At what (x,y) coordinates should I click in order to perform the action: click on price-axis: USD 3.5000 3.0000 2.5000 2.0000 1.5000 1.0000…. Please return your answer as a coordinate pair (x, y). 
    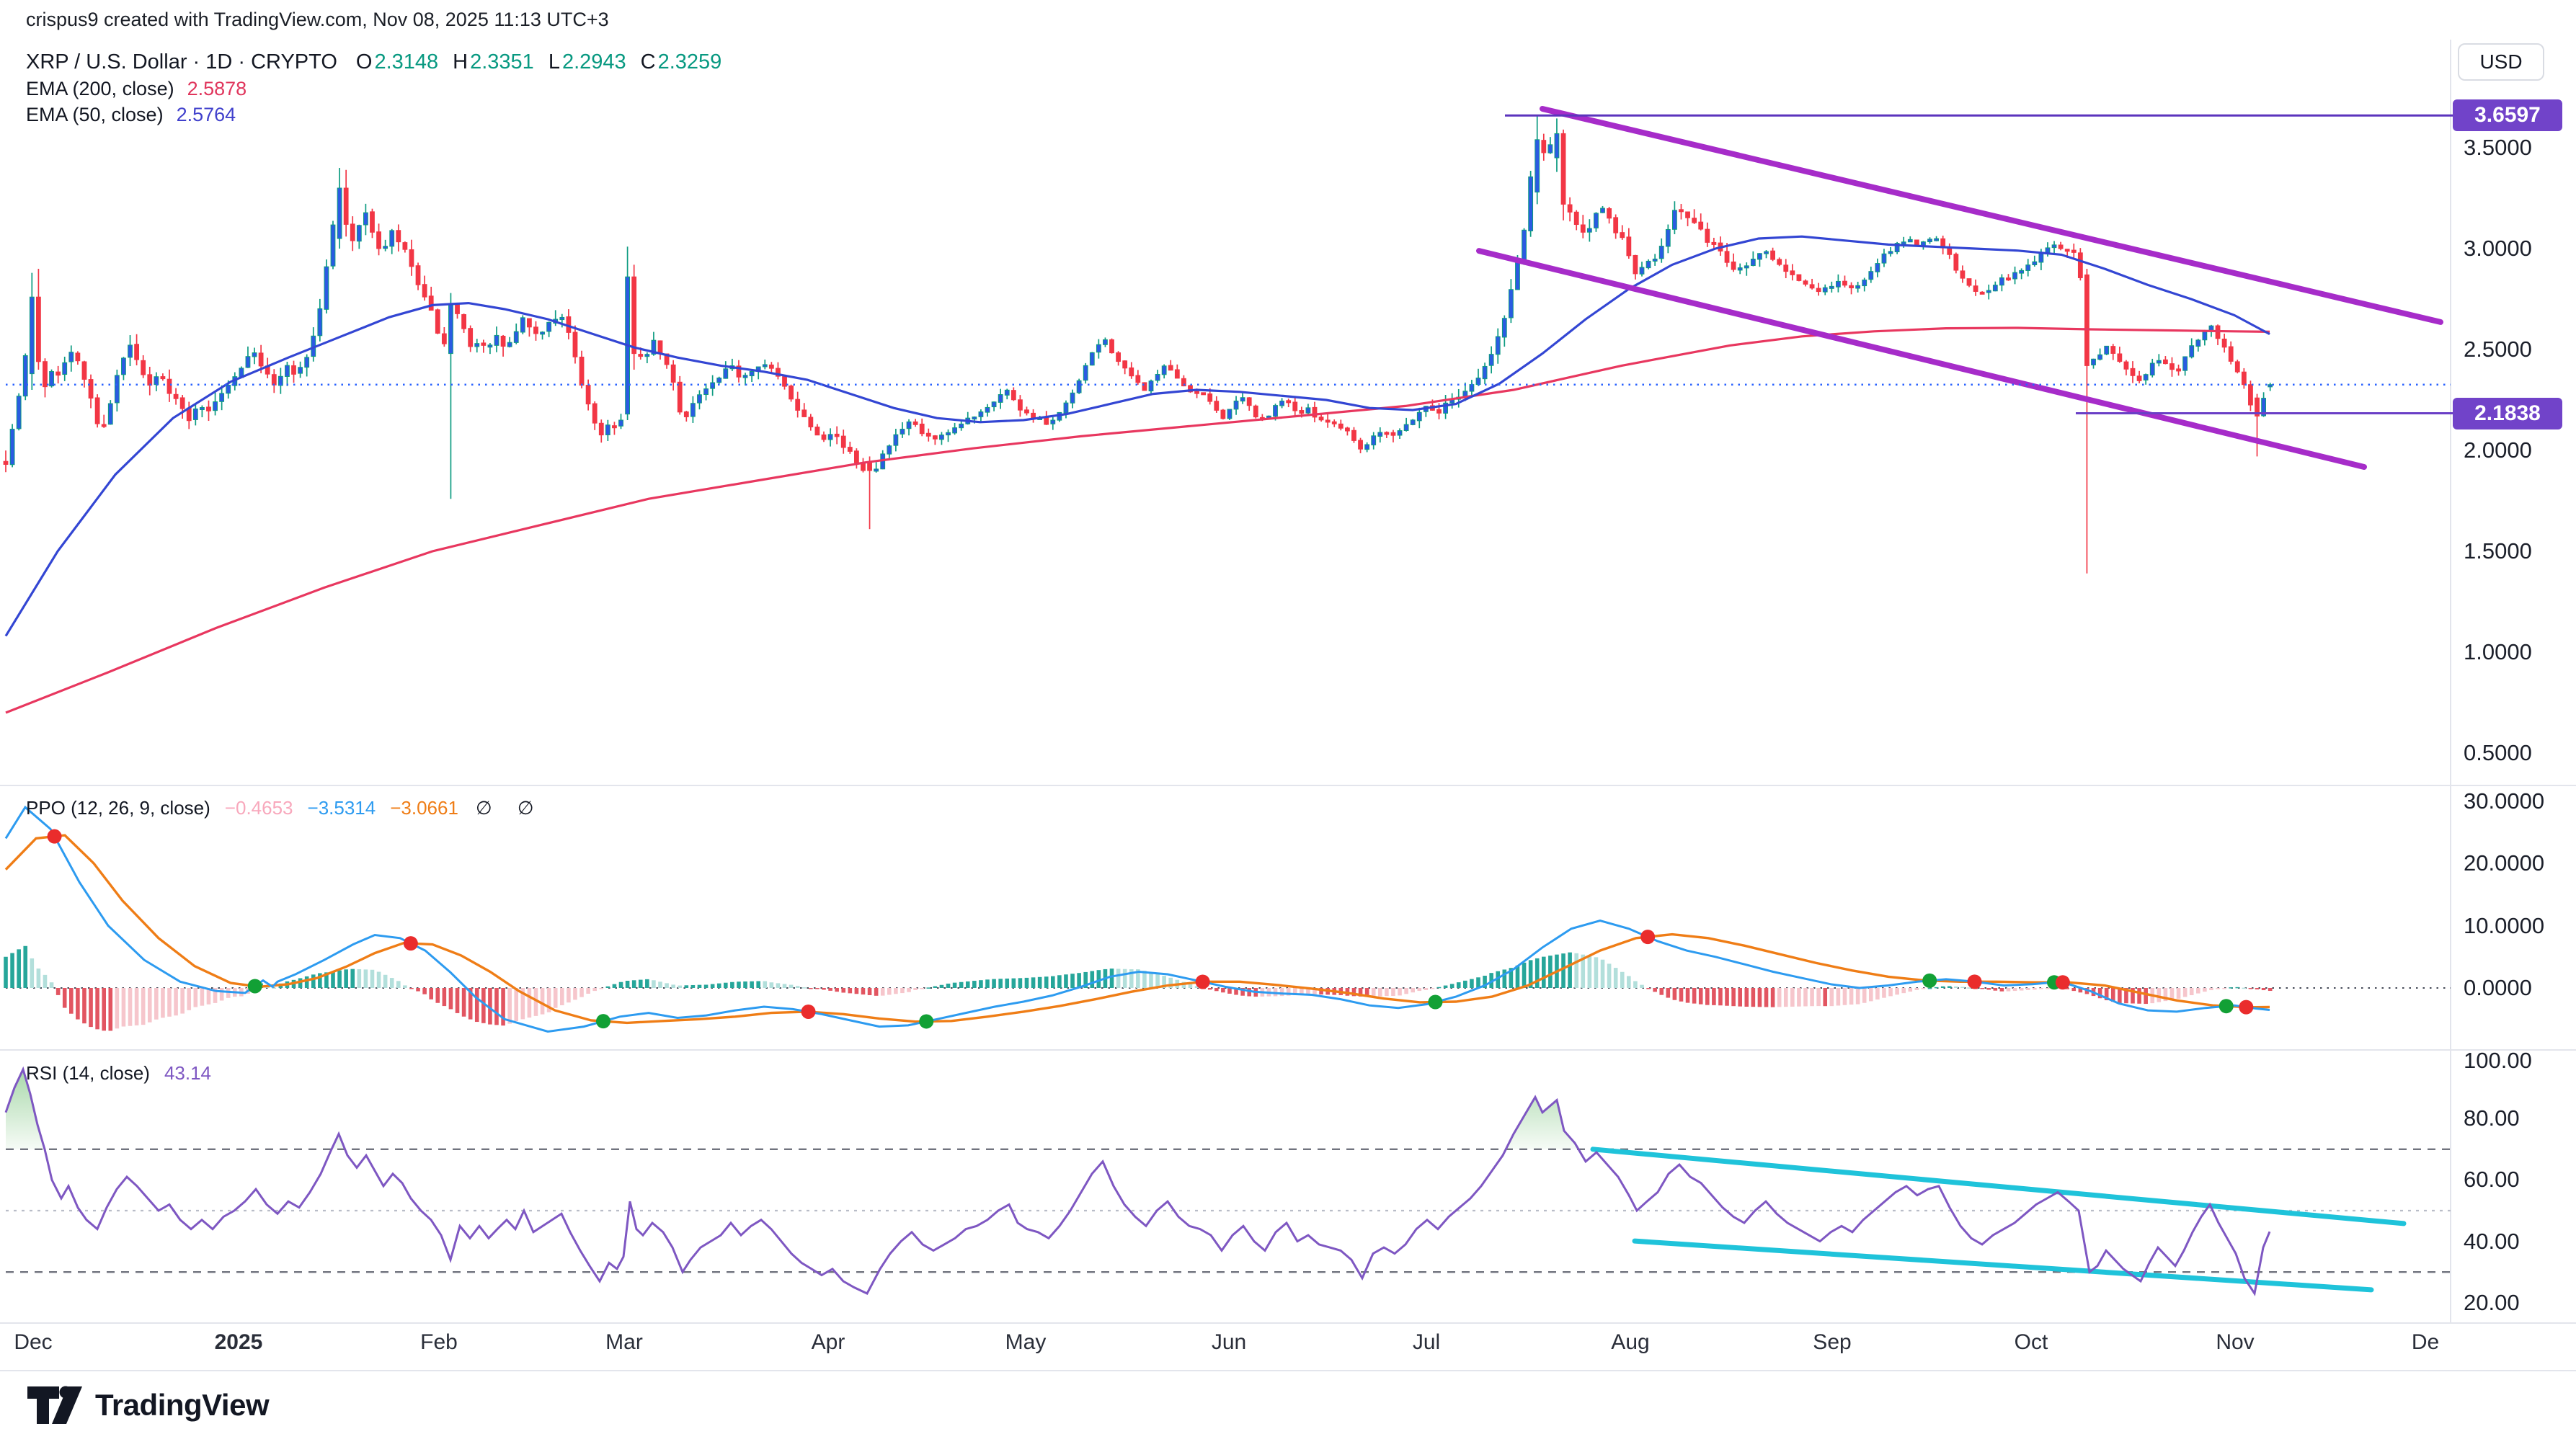
    Looking at the image, I should click on (2513, 687).